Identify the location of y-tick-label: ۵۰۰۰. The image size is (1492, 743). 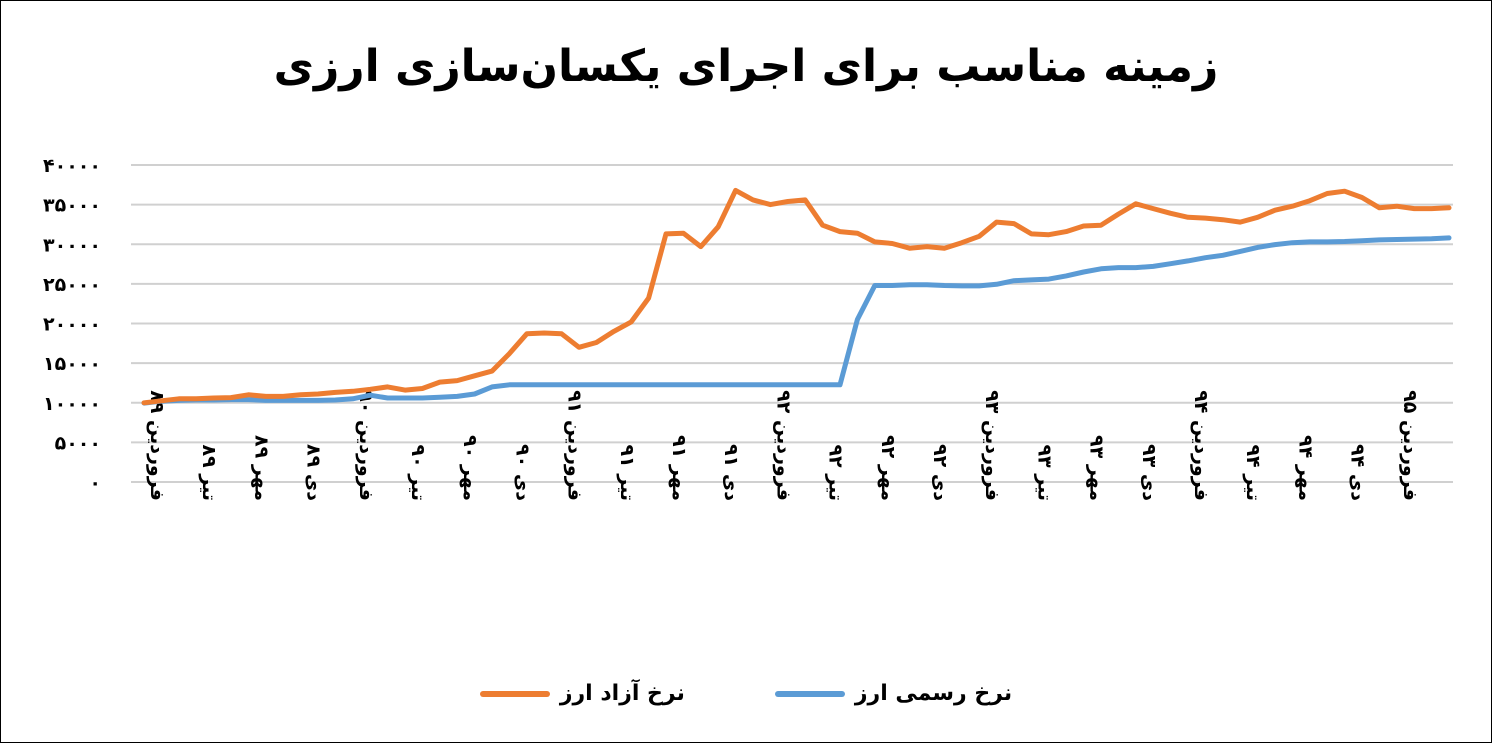
(78, 443).